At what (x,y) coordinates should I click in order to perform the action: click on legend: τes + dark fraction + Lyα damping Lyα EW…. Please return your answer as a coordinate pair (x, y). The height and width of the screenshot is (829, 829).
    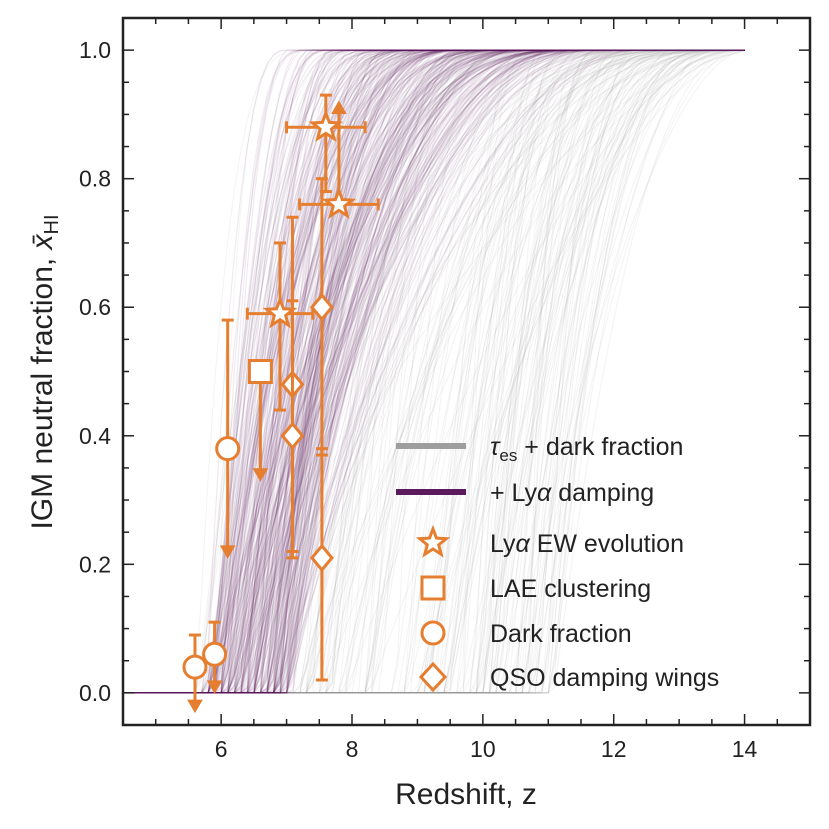
    Looking at the image, I should click on (557, 563).